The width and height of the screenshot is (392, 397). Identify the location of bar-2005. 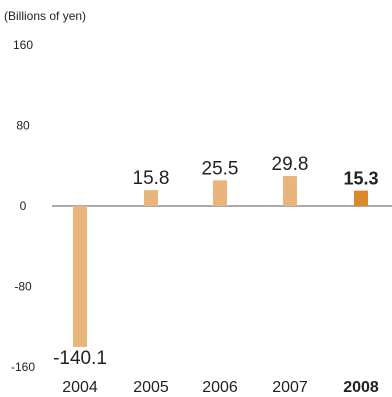
(151, 198).